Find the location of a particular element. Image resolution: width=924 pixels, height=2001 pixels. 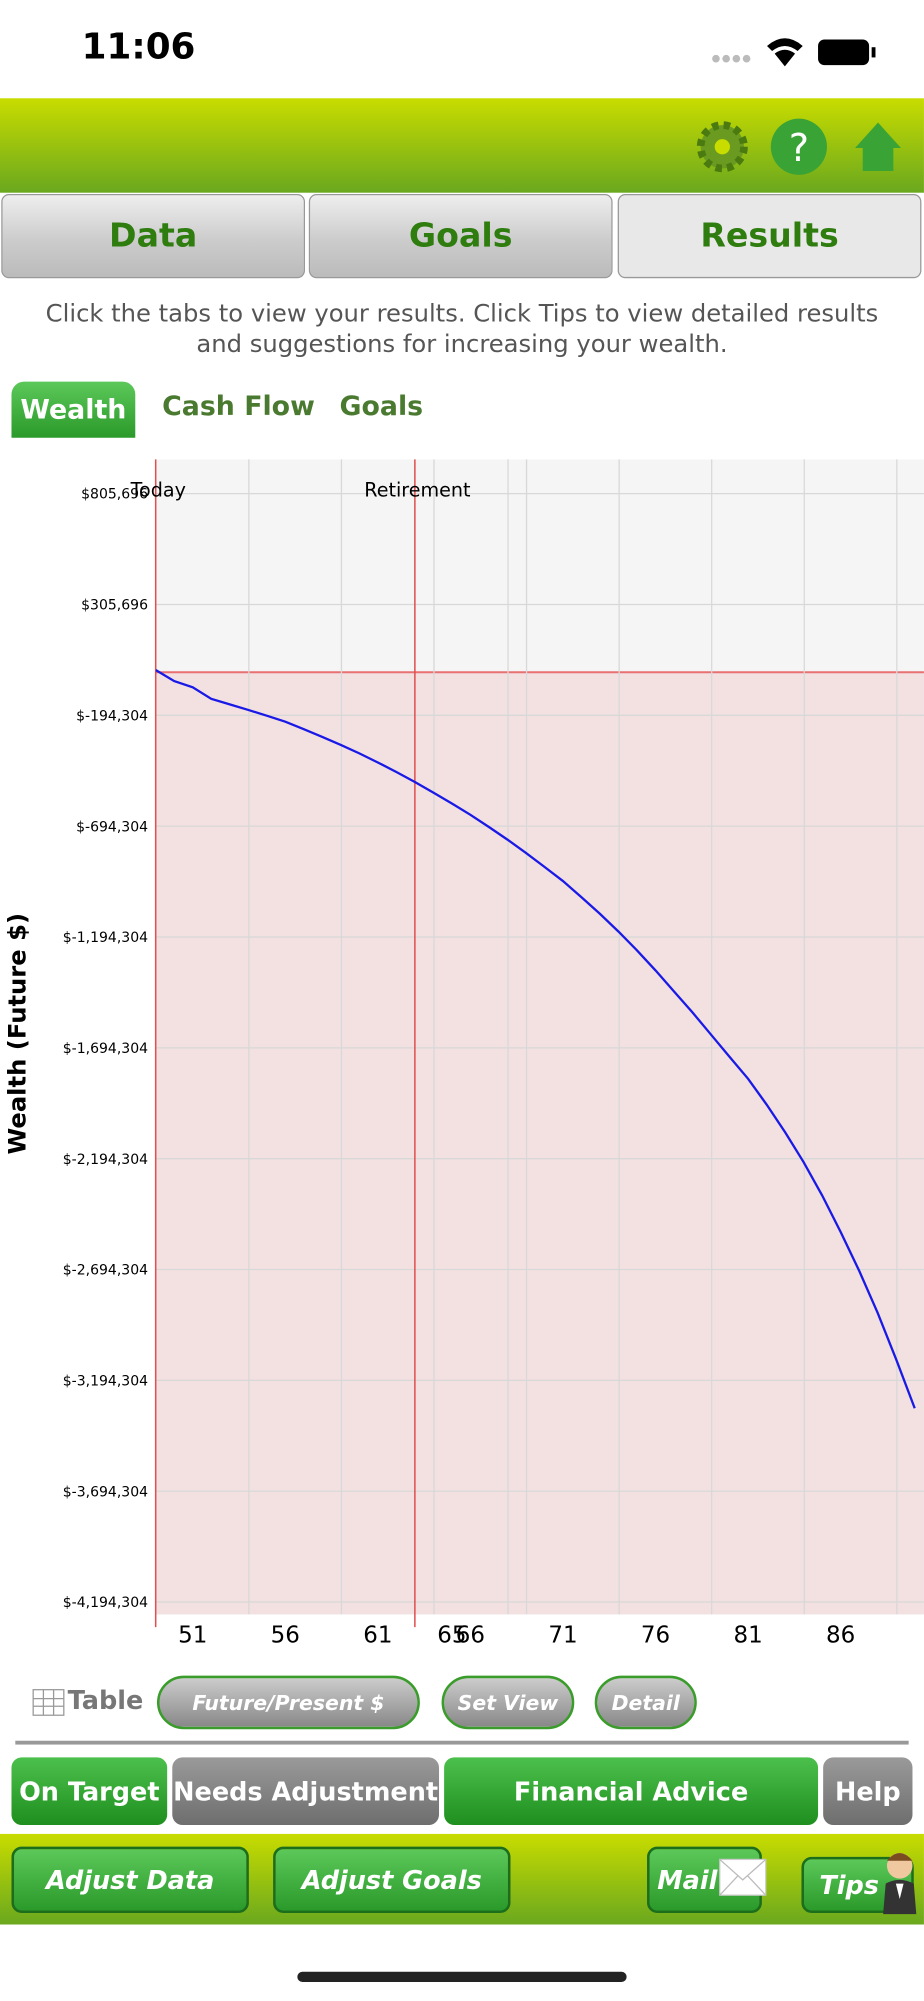

status-button: Needs Adjustment is located at coordinates (306, 1791).